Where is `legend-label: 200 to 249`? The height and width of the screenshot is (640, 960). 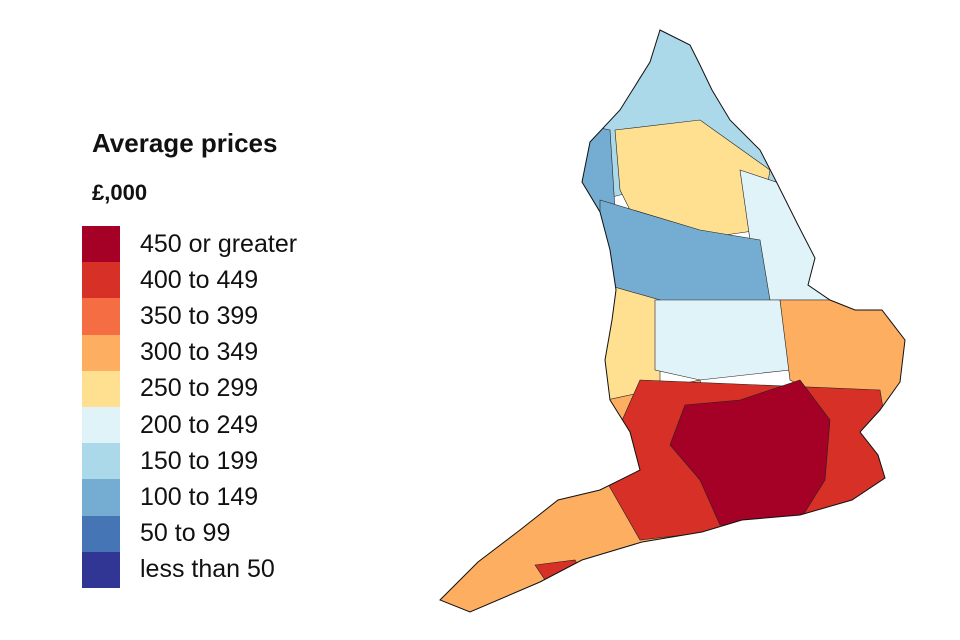
legend-label: 200 to 249 is located at coordinates (199, 424).